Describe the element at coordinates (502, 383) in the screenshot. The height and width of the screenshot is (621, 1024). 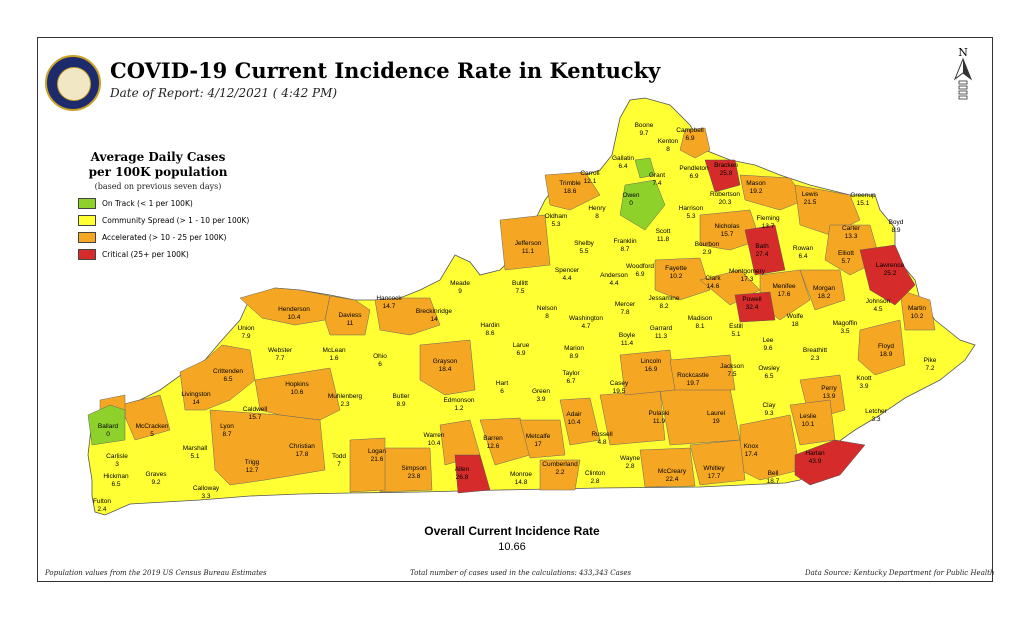
I see `county-name: Hart` at that location.